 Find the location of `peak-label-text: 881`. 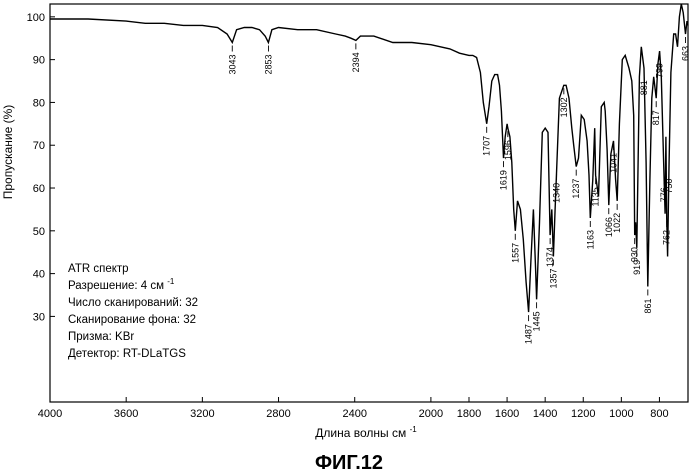

peak-label-text: 881 is located at coordinates (644, 87).